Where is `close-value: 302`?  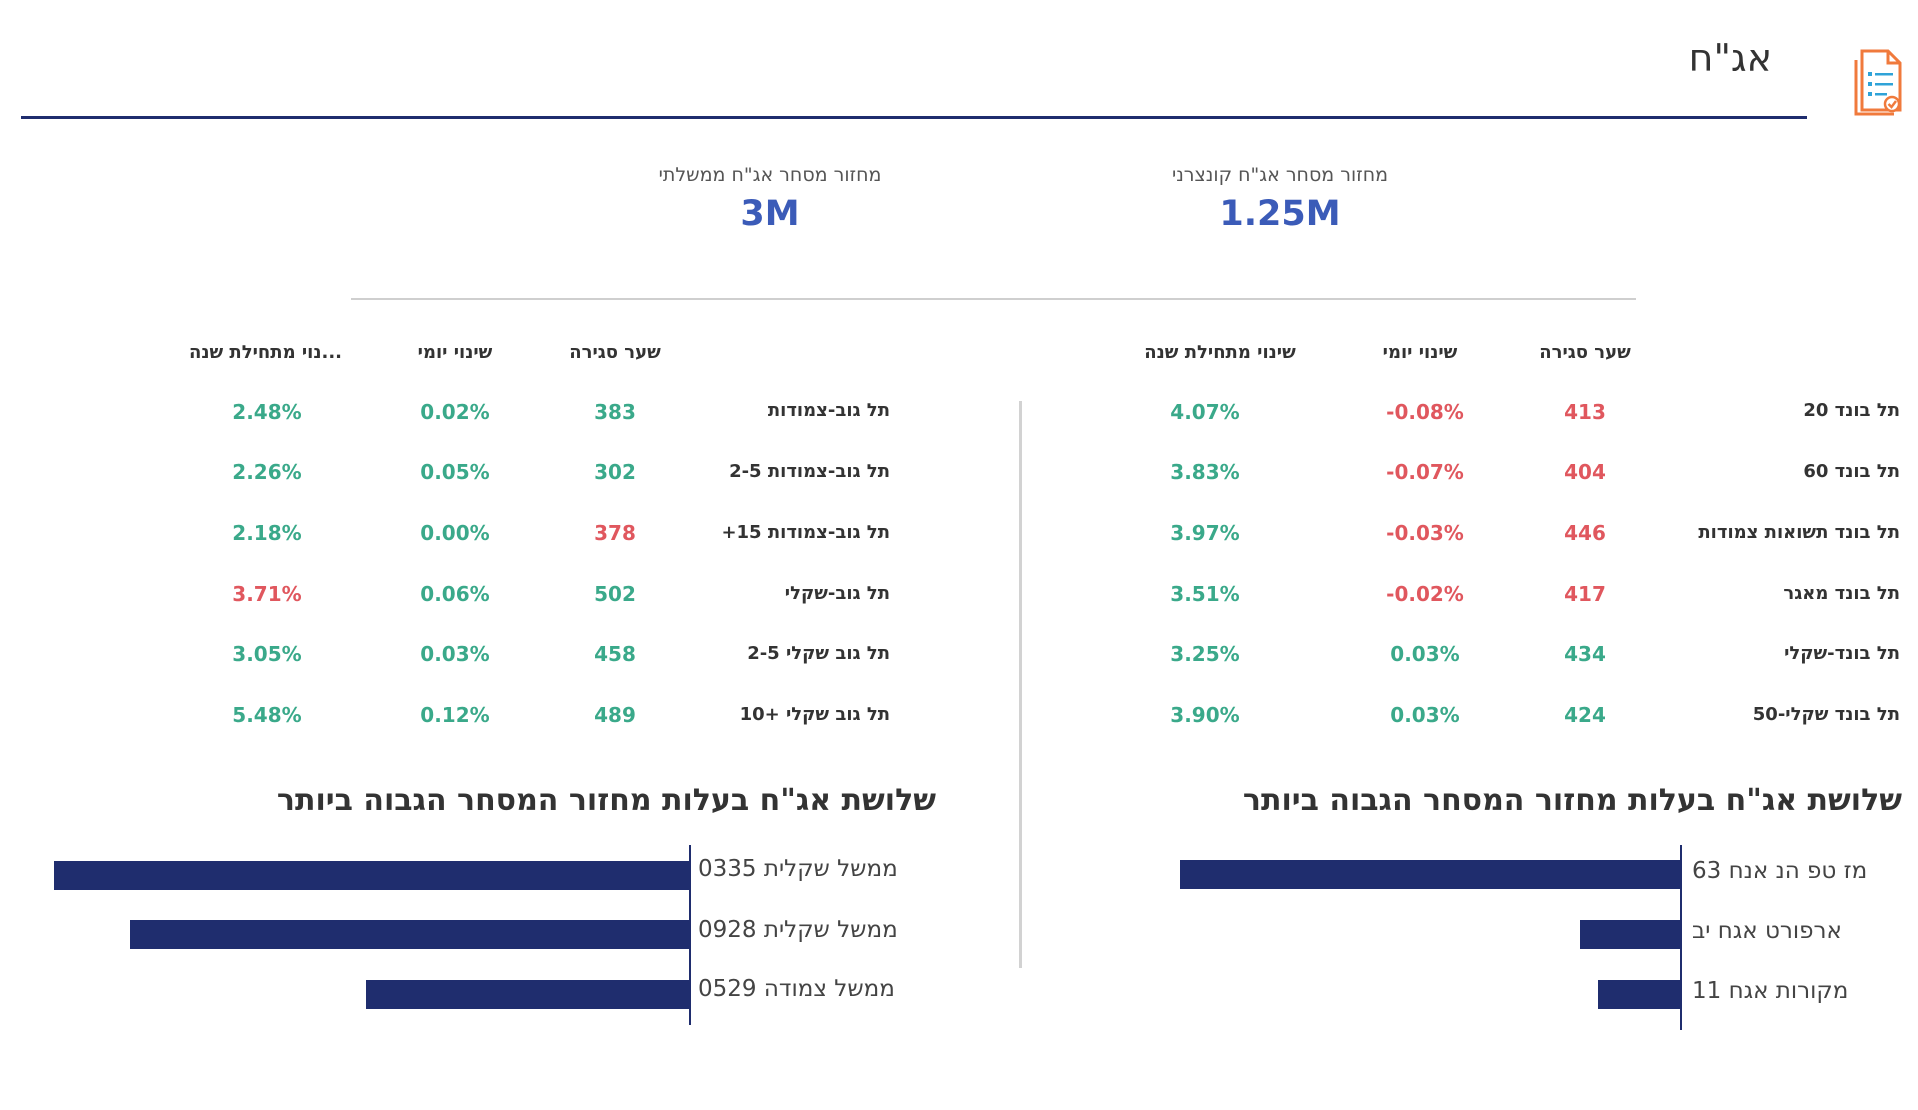
close-value: 302 is located at coordinates (615, 472).